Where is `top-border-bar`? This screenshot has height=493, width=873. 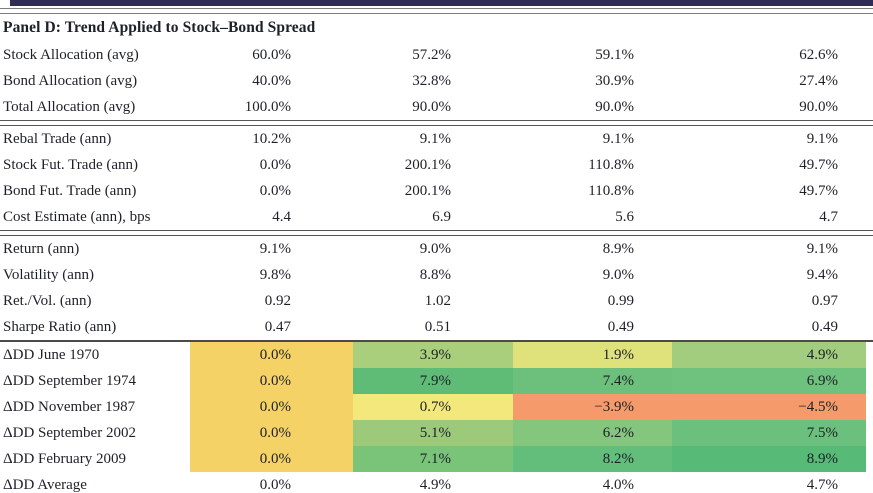 top-border-bar is located at coordinates (441, 3).